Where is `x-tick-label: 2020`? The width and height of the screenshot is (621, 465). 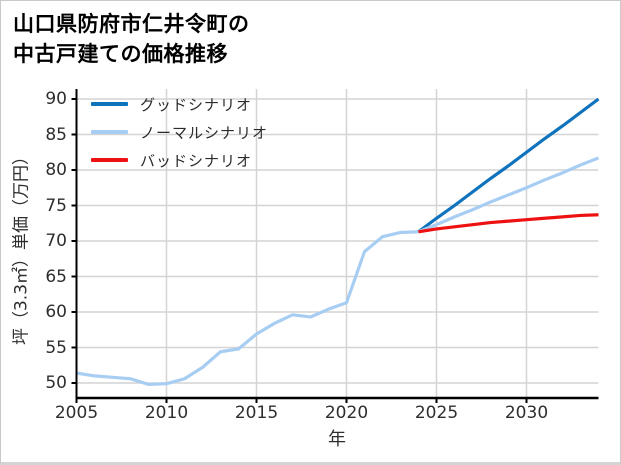
x-tick-label: 2020 is located at coordinates (346, 413).